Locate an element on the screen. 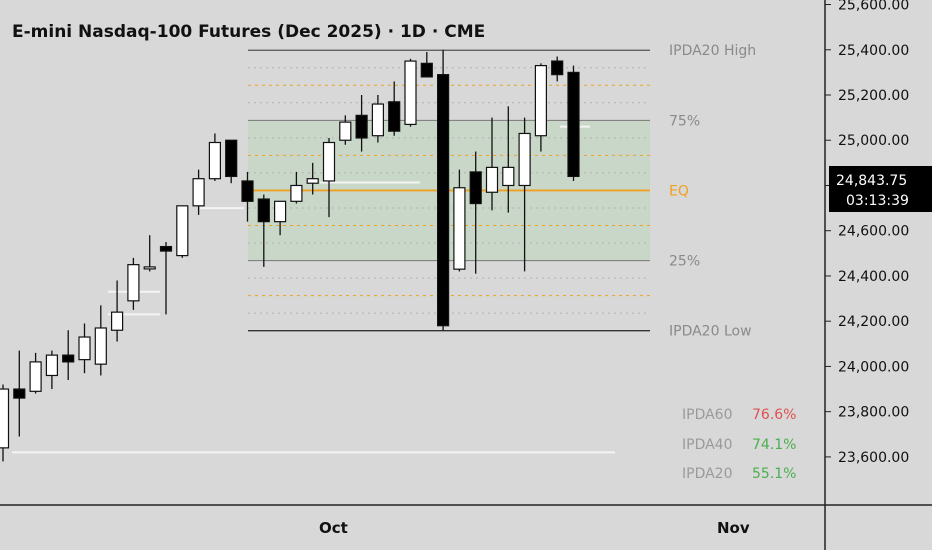 Image resolution: width=932 pixels, height=550 pixels. price-tick-label: 24,200.00 is located at coordinates (873, 322).